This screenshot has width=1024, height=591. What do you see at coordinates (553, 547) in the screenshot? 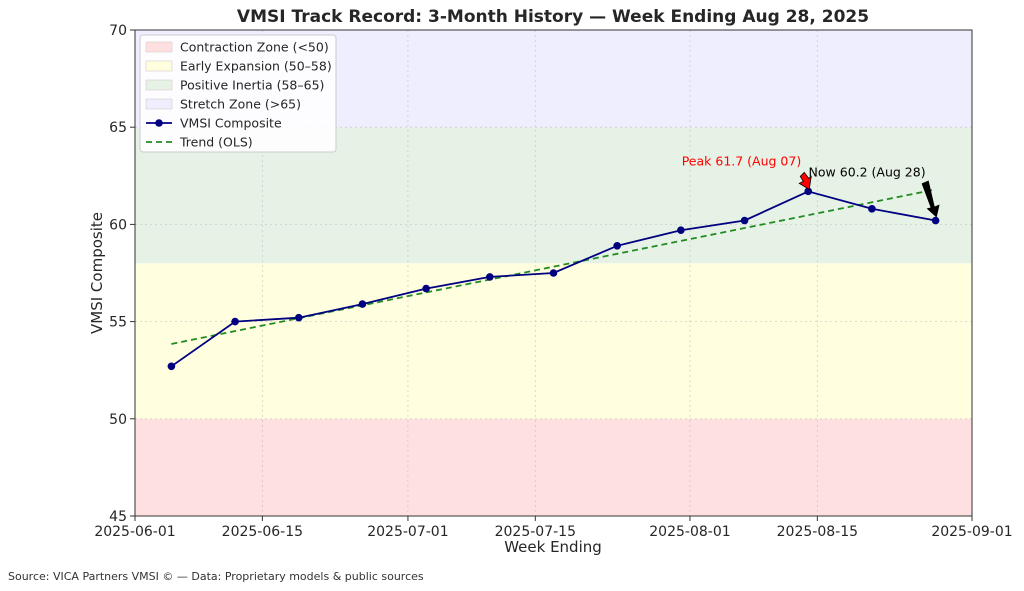
I see `x-axis-label: Week Ending` at bounding box center [553, 547].